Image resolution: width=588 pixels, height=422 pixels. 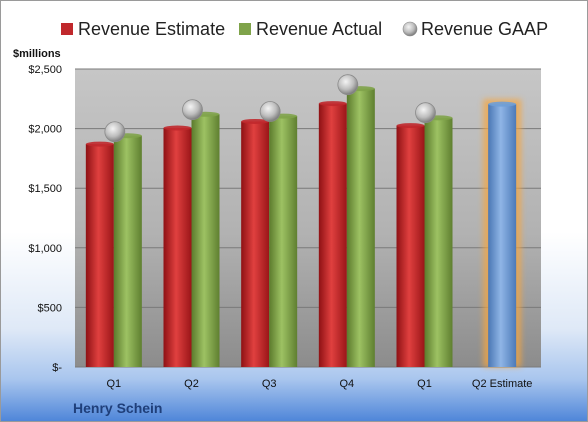 I want to click on legend-label: Revenue Estimate, so click(x=151, y=29).